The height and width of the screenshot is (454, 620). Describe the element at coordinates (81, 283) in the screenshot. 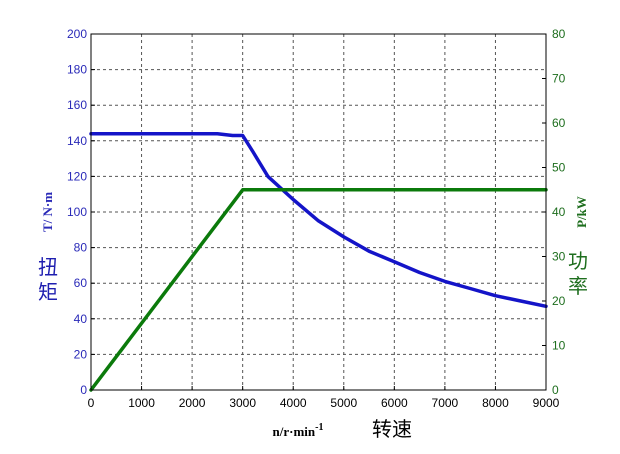

I see `y-left-tick-label: 60` at that location.